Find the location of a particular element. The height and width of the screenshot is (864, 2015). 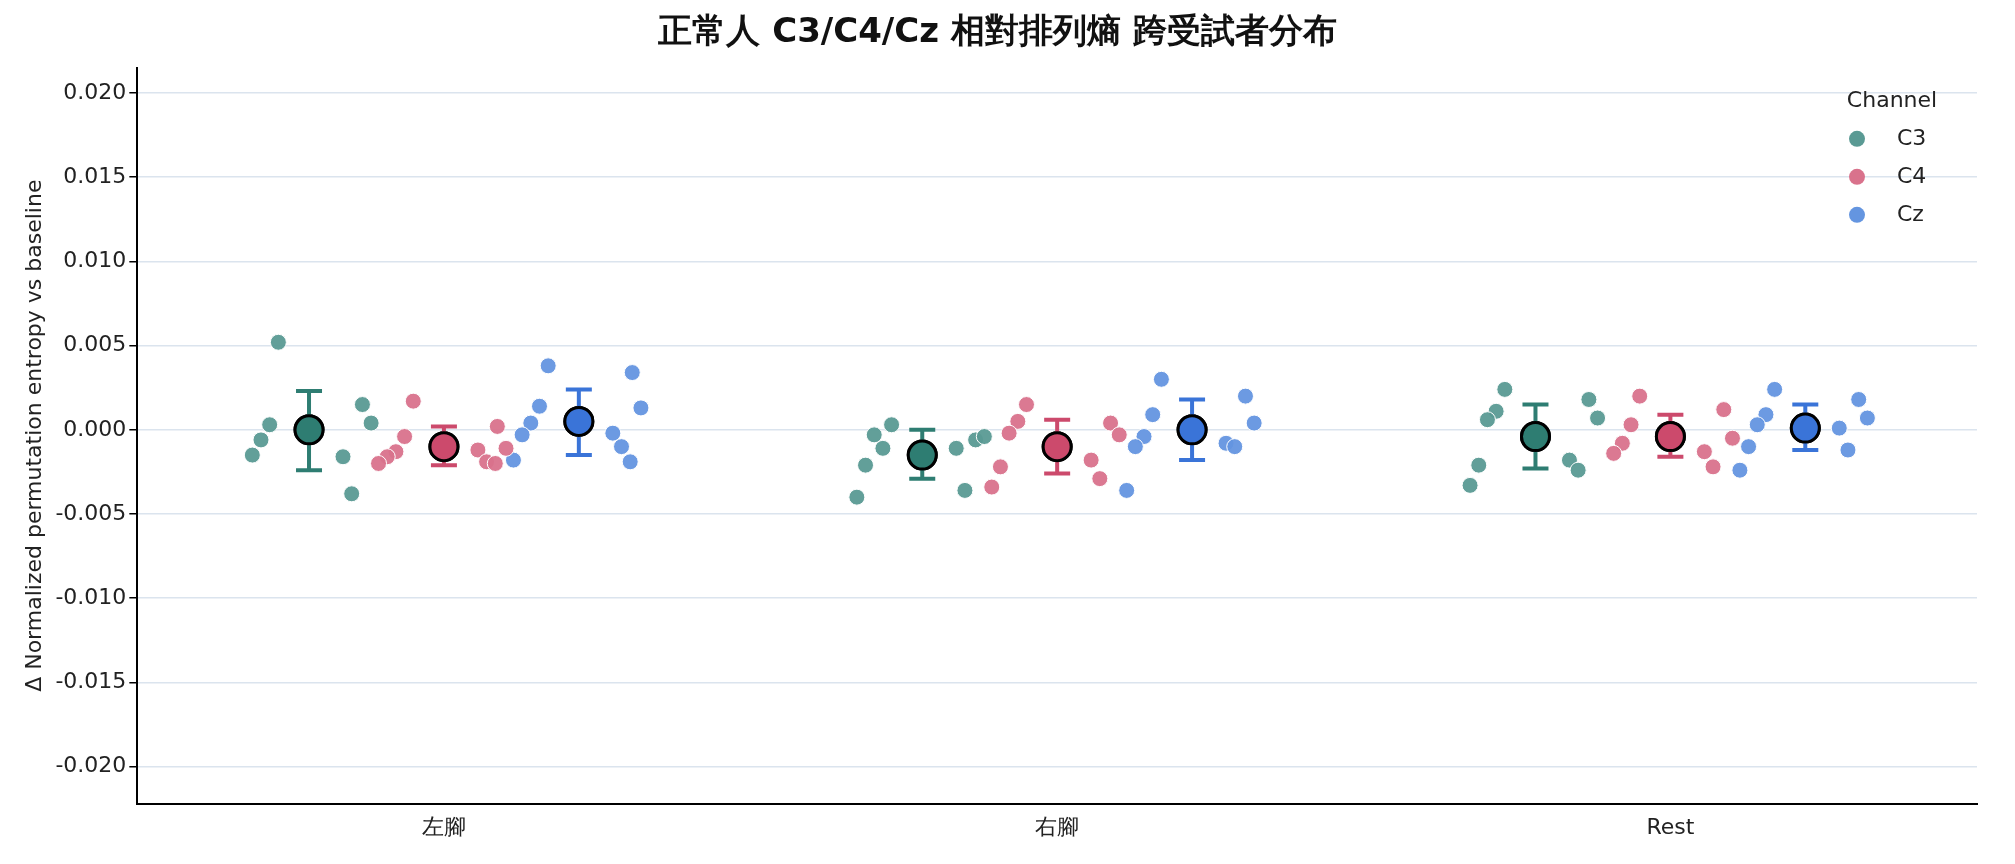

x-tick-label: Rest is located at coordinates (1670, 826).